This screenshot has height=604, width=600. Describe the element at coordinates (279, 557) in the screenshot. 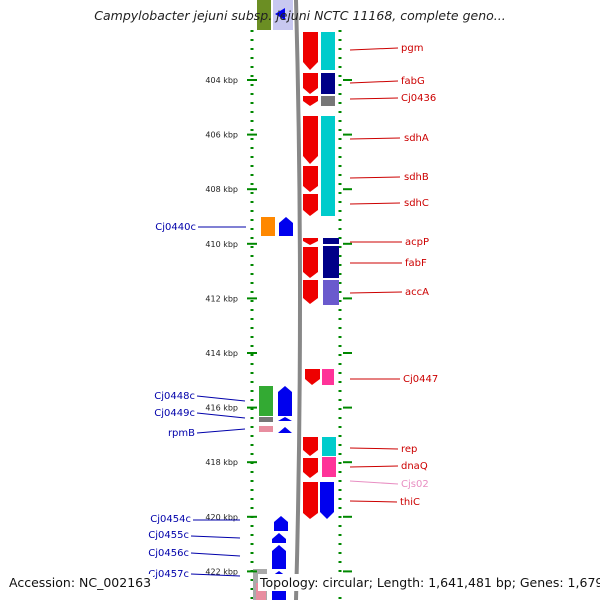

I see `gene-arrow-Cj0456c` at that location.